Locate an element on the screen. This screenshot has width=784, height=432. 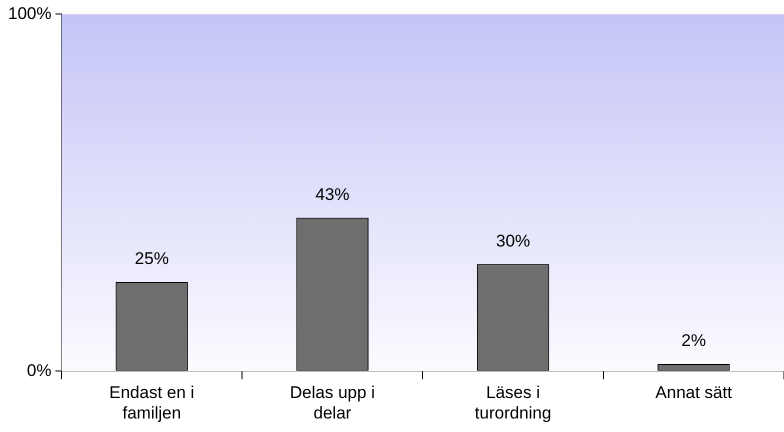
x-tick-label: Annat sätt is located at coordinates (693, 392).